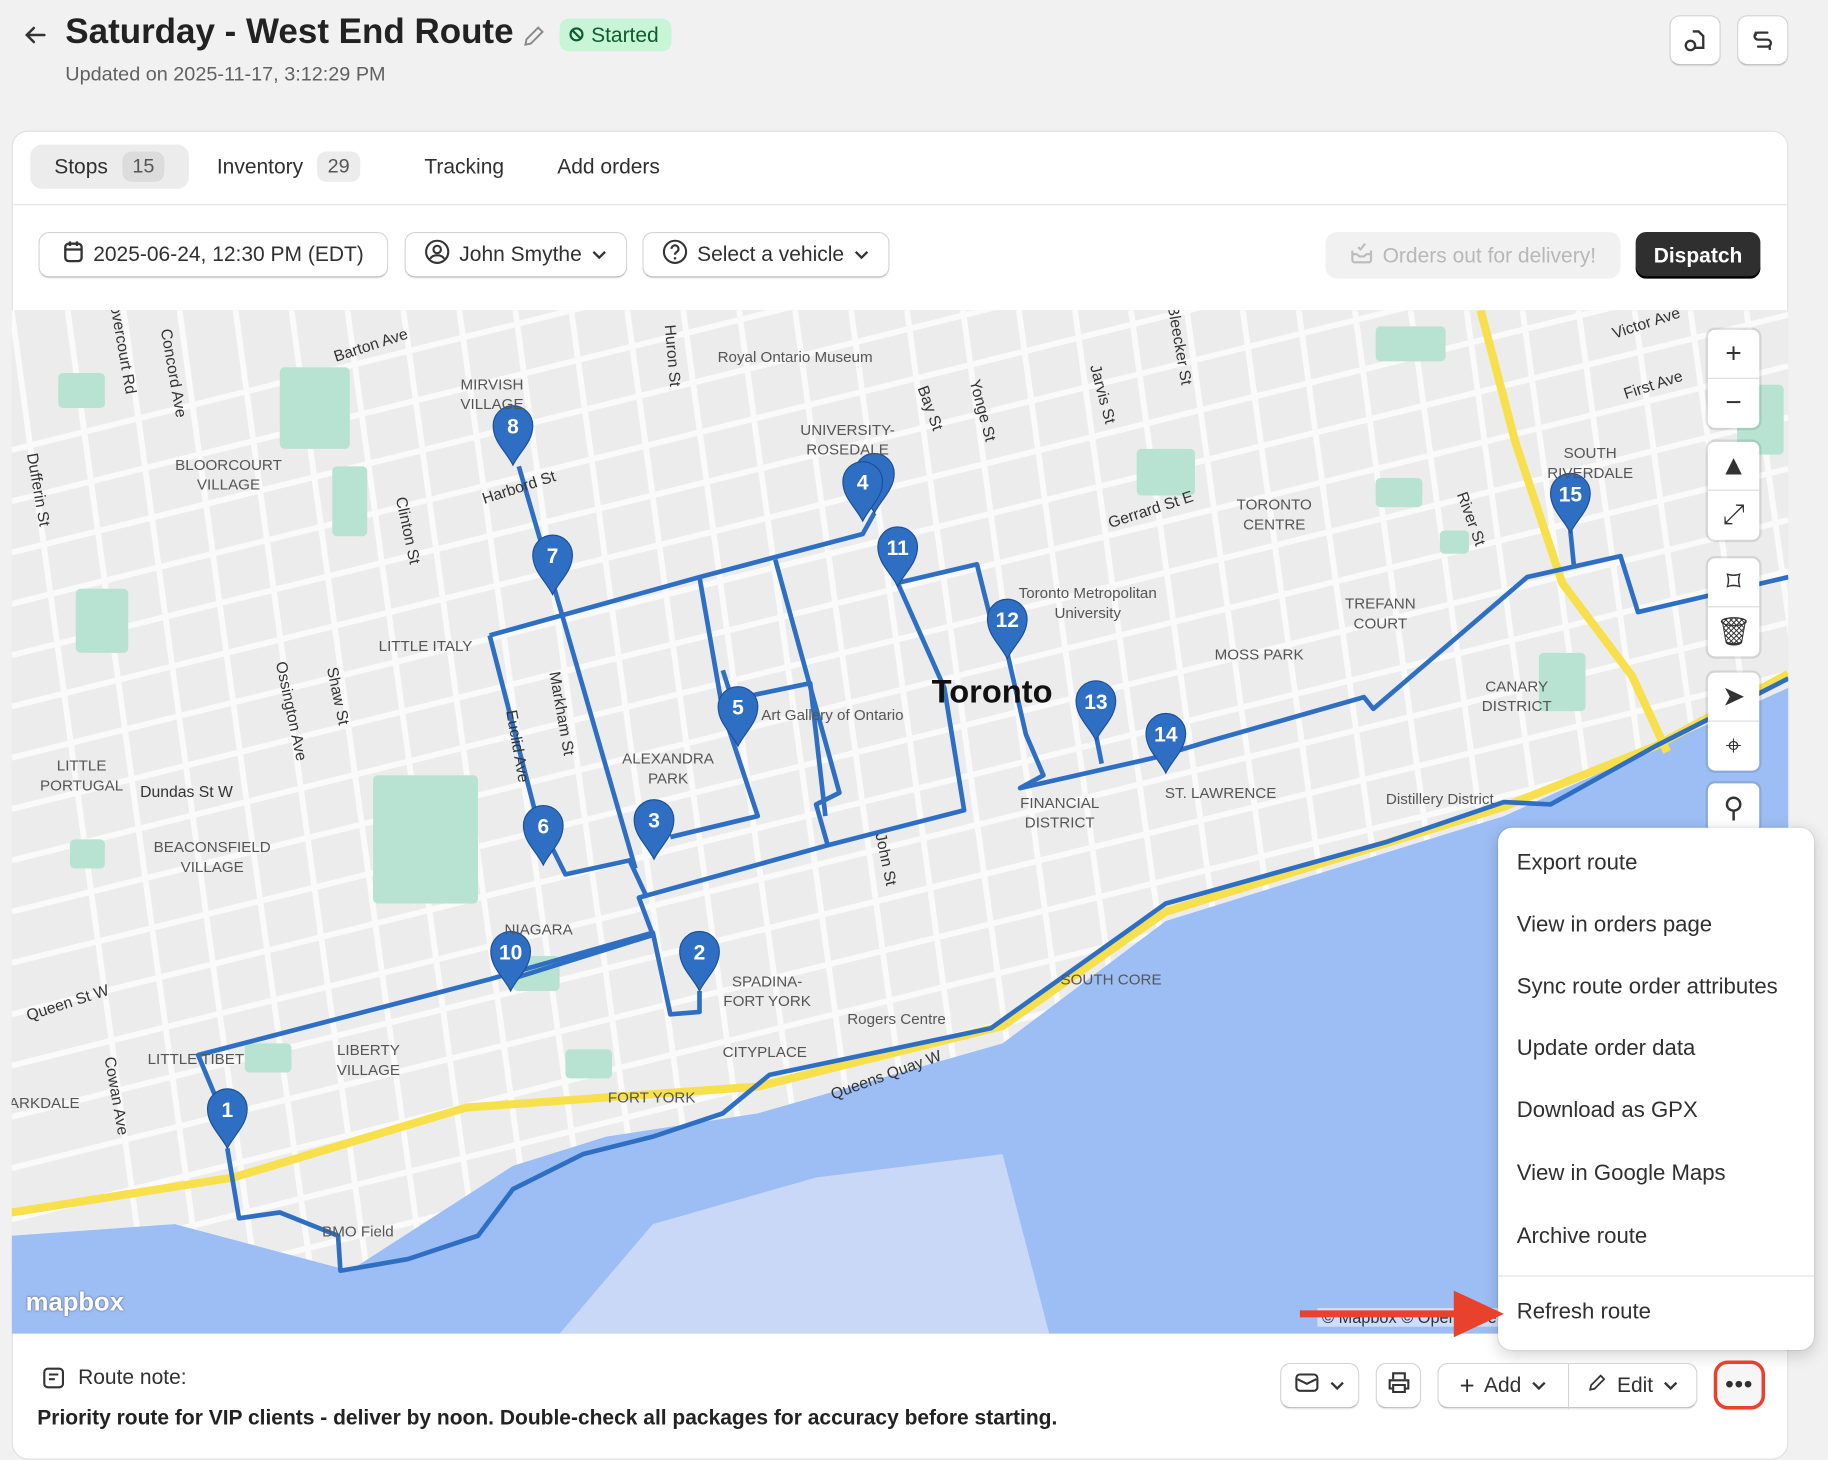  What do you see at coordinates (1590, 463) in the screenshot?
I see `map-label: SOUTH RIVERDALE` at bounding box center [1590, 463].